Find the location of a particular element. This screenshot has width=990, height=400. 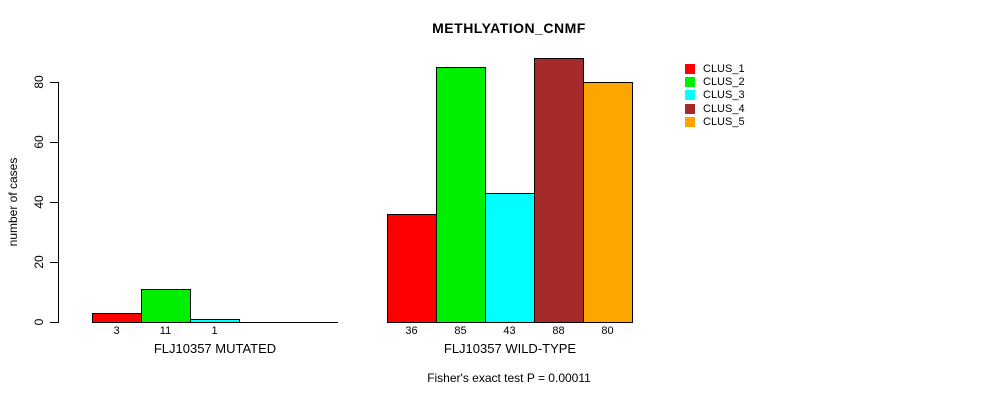

legend-label-clus_2: CLUS_2 is located at coordinates (724, 81).